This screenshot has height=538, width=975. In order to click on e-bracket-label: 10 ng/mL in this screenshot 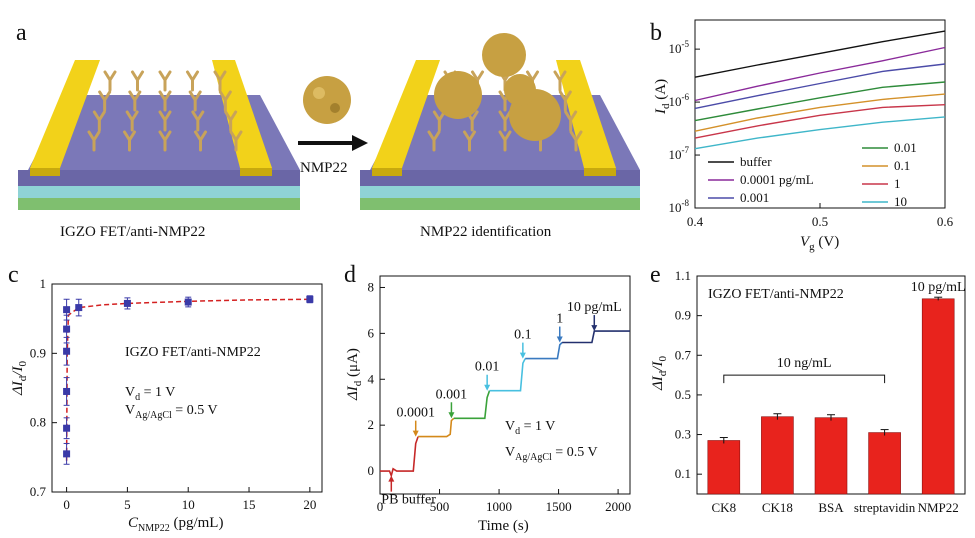, I will do `click(804, 363)`.